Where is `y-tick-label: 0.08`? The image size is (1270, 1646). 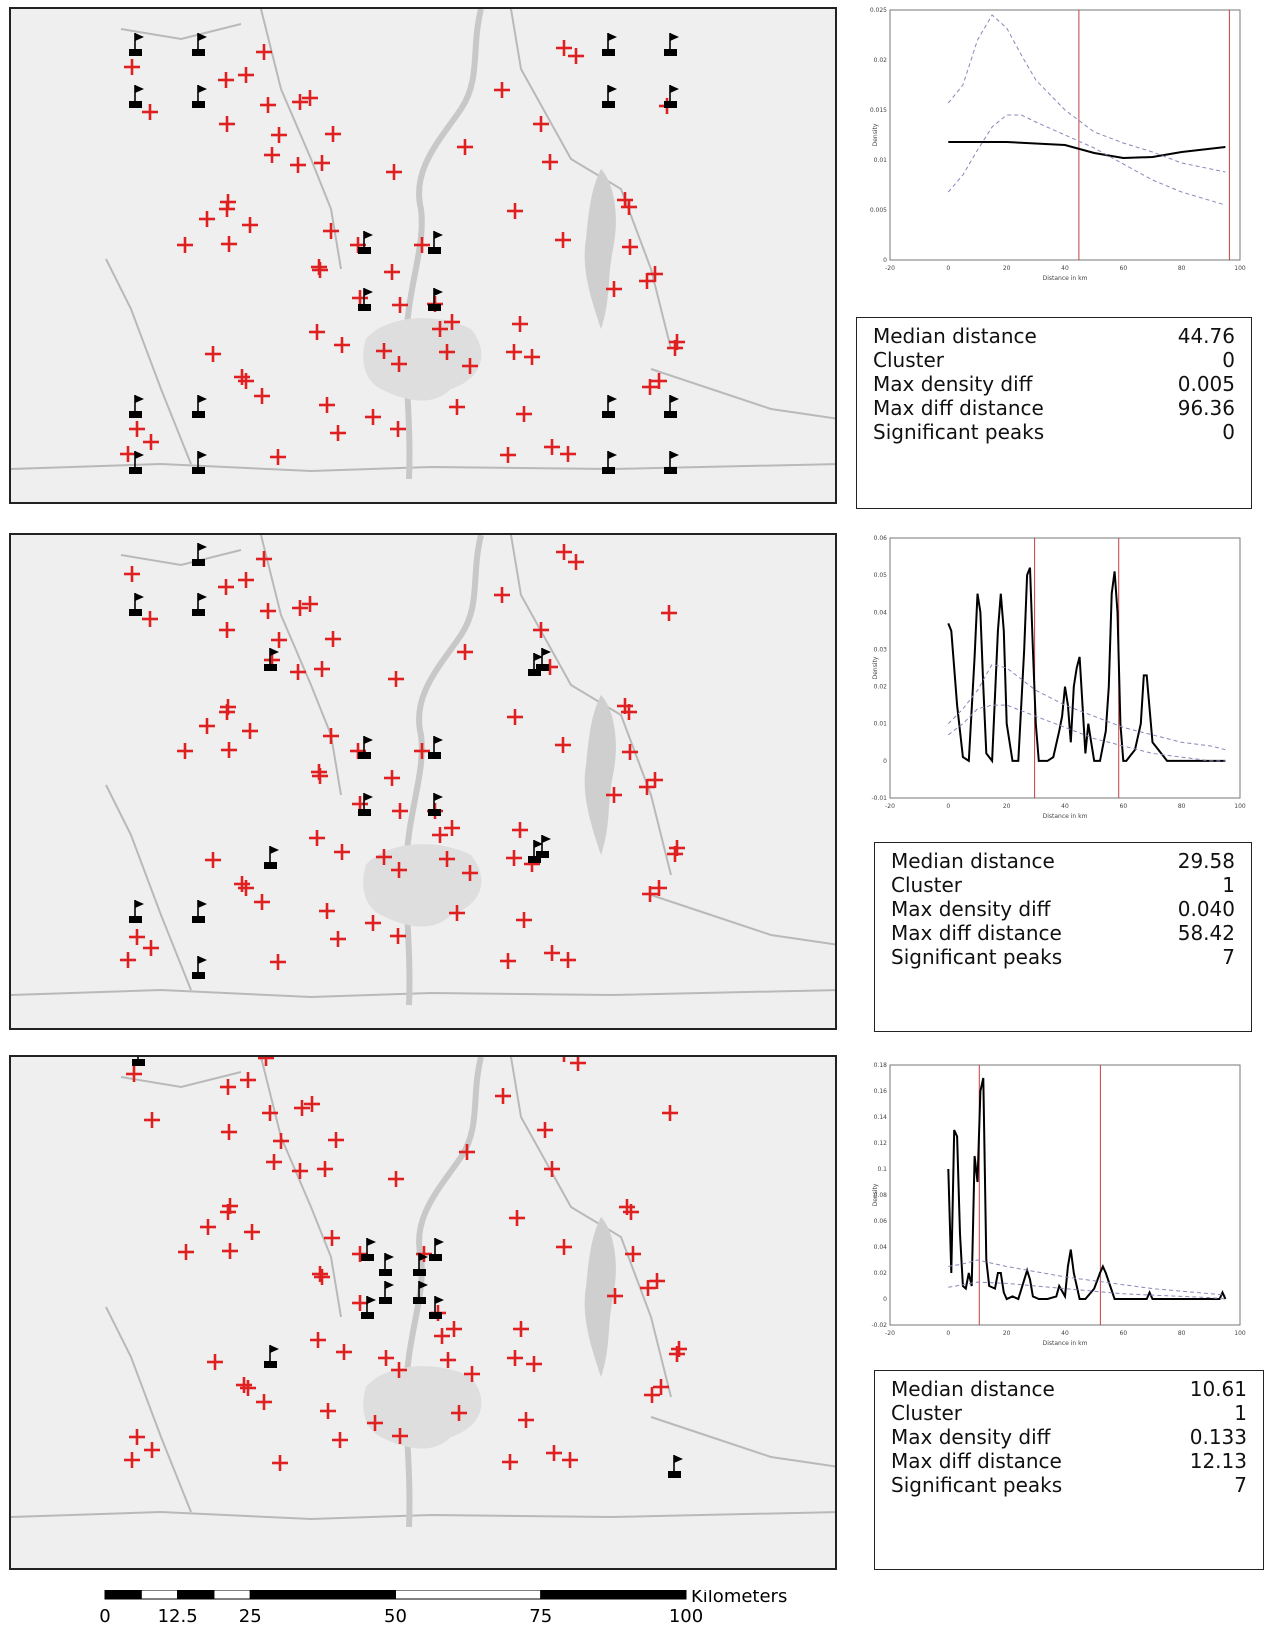
y-tick-label: 0.08 is located at coordinates (881, 1195).